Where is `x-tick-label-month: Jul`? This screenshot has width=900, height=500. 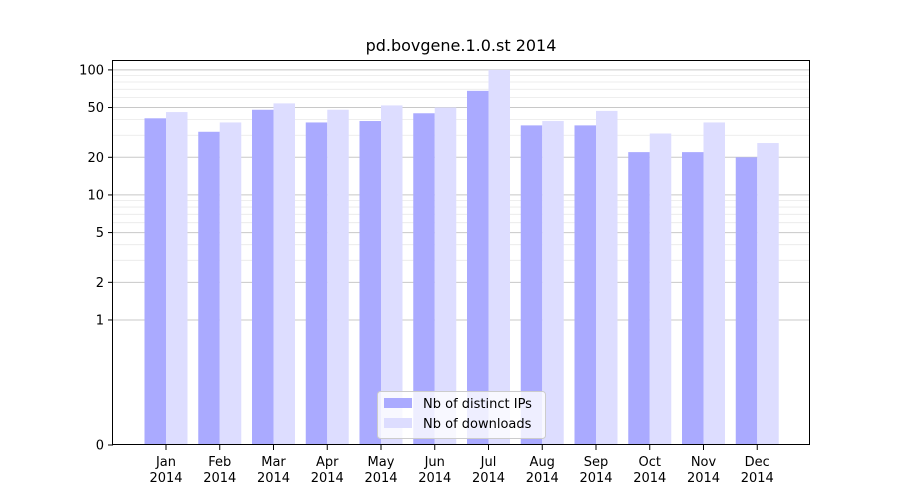 x-tick-label-month: Jul is located at coordinates (488, 462).